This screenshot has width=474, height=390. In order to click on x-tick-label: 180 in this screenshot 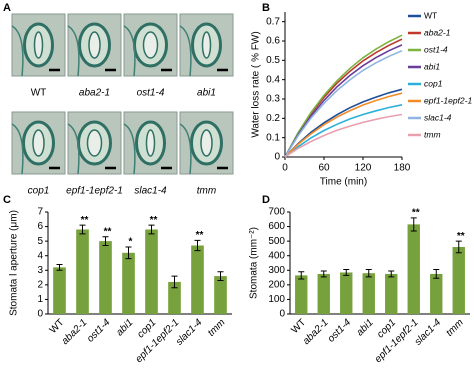, I will do `click(402, 168)`.